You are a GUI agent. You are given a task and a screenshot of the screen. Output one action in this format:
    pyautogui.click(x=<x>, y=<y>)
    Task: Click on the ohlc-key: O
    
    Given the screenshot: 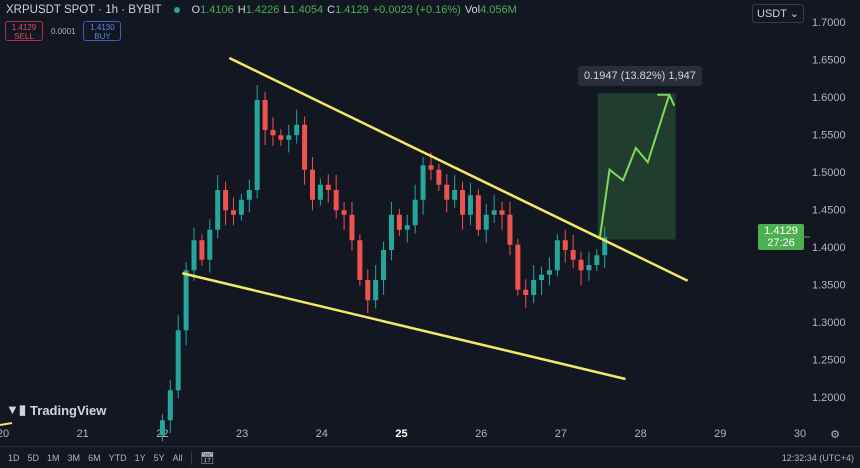 What is the action you would take?
    pyautogui.click(x=196, y=10)
    